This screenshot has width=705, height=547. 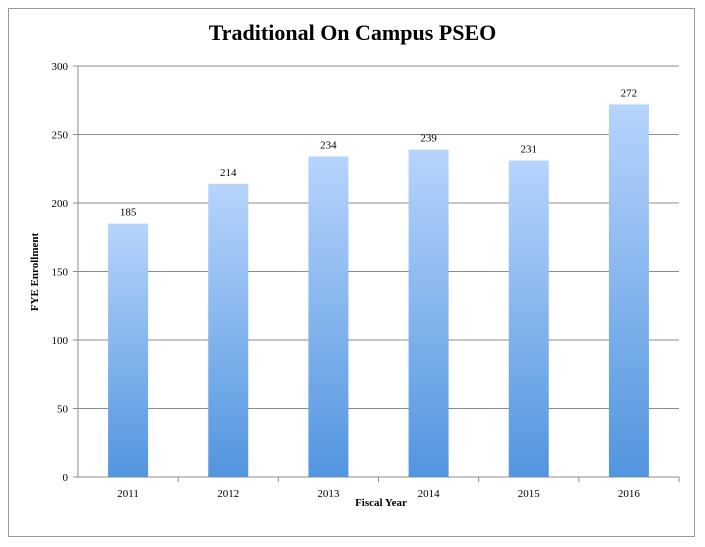 What do you see at coordinates (529, 150) in the screenshot?
I see `data-label-2015: 231` at bounding box center [529, 150].